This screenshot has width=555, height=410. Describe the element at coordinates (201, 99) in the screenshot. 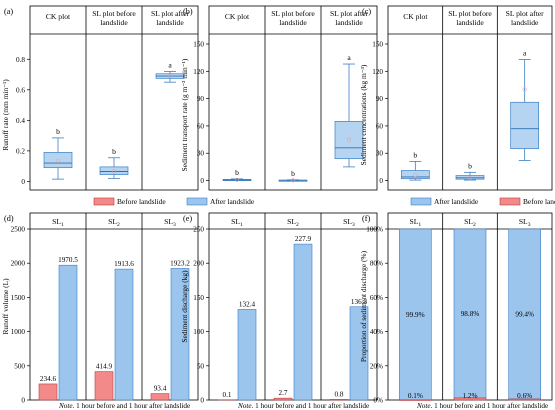

I see `y-tick-label: 90` at that location.